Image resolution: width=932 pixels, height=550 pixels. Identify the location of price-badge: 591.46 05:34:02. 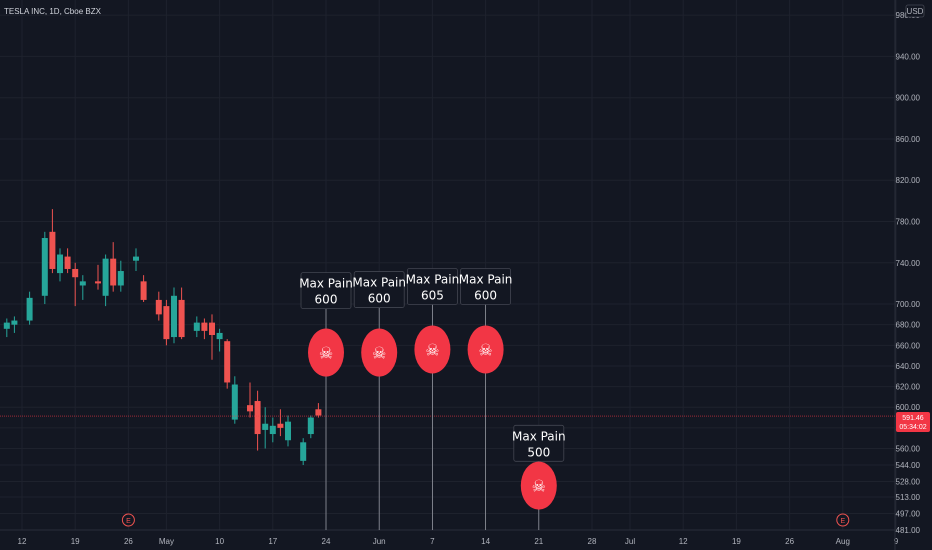
(913, 422).